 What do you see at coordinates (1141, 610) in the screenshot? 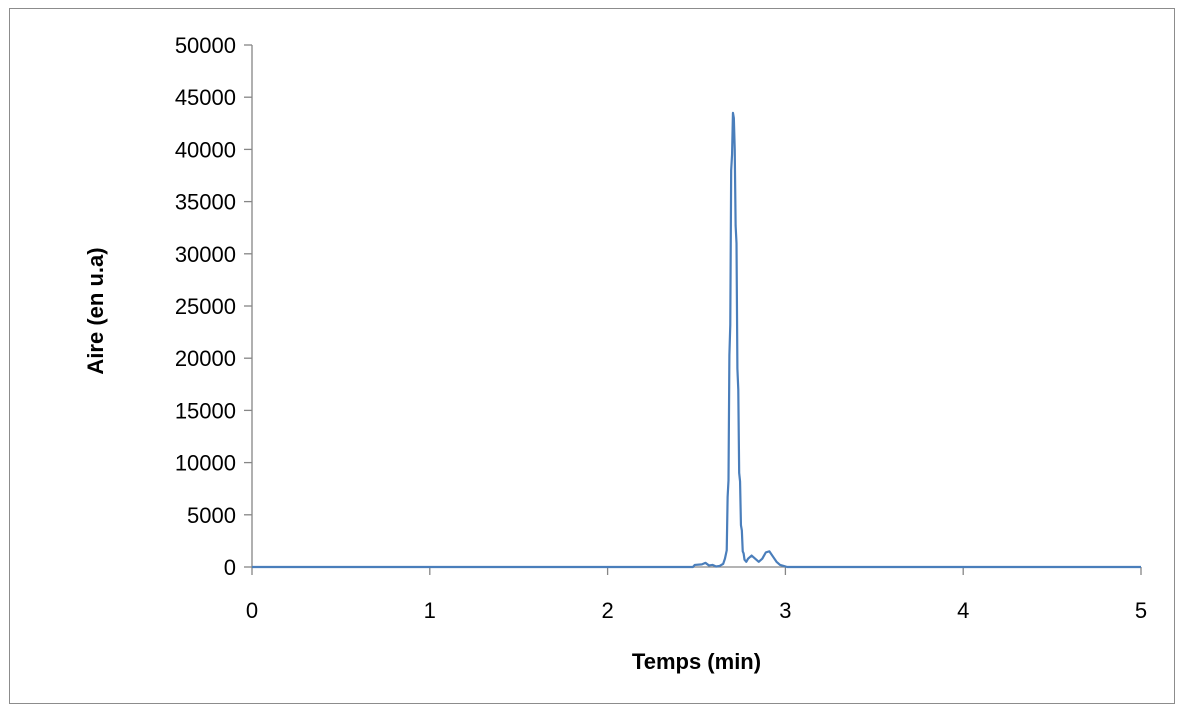
I see `x-tick-label: 5` at bounding box center [1141, 610].